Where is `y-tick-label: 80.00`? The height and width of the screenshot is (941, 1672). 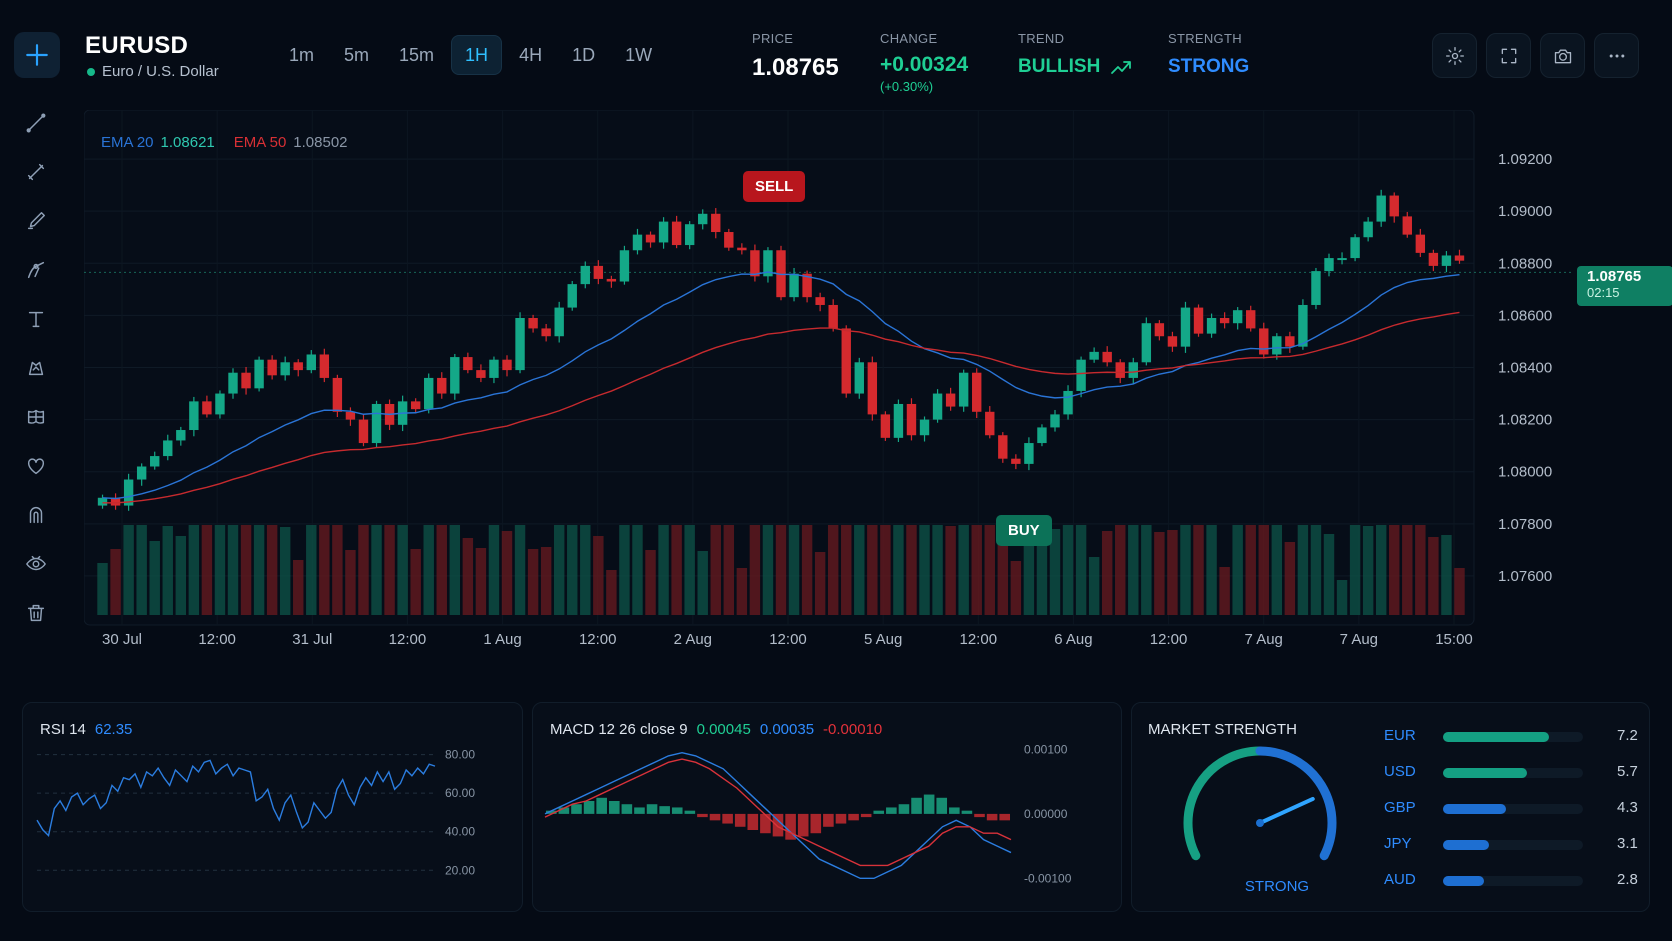 y-tick-label: 80.00 is located at coordinates (460, 755).